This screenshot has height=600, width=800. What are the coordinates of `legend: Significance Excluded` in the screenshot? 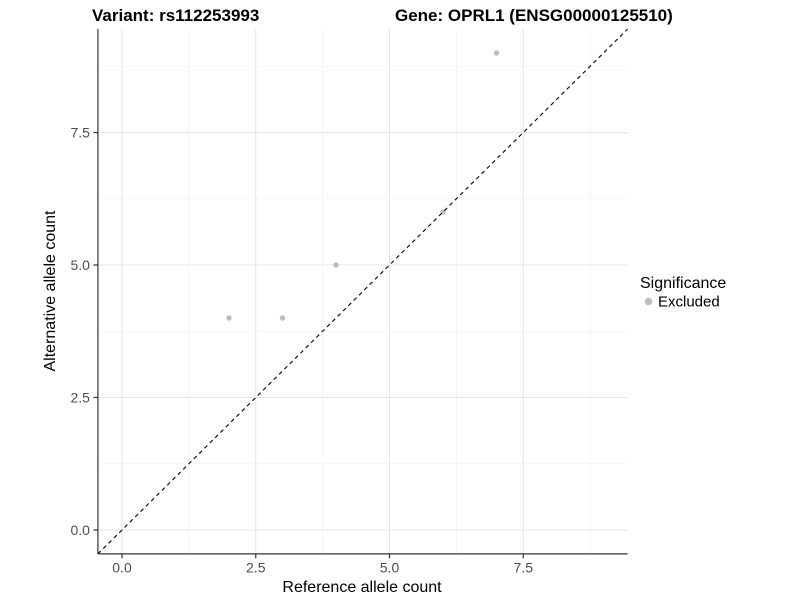 It's located at (683, 293).